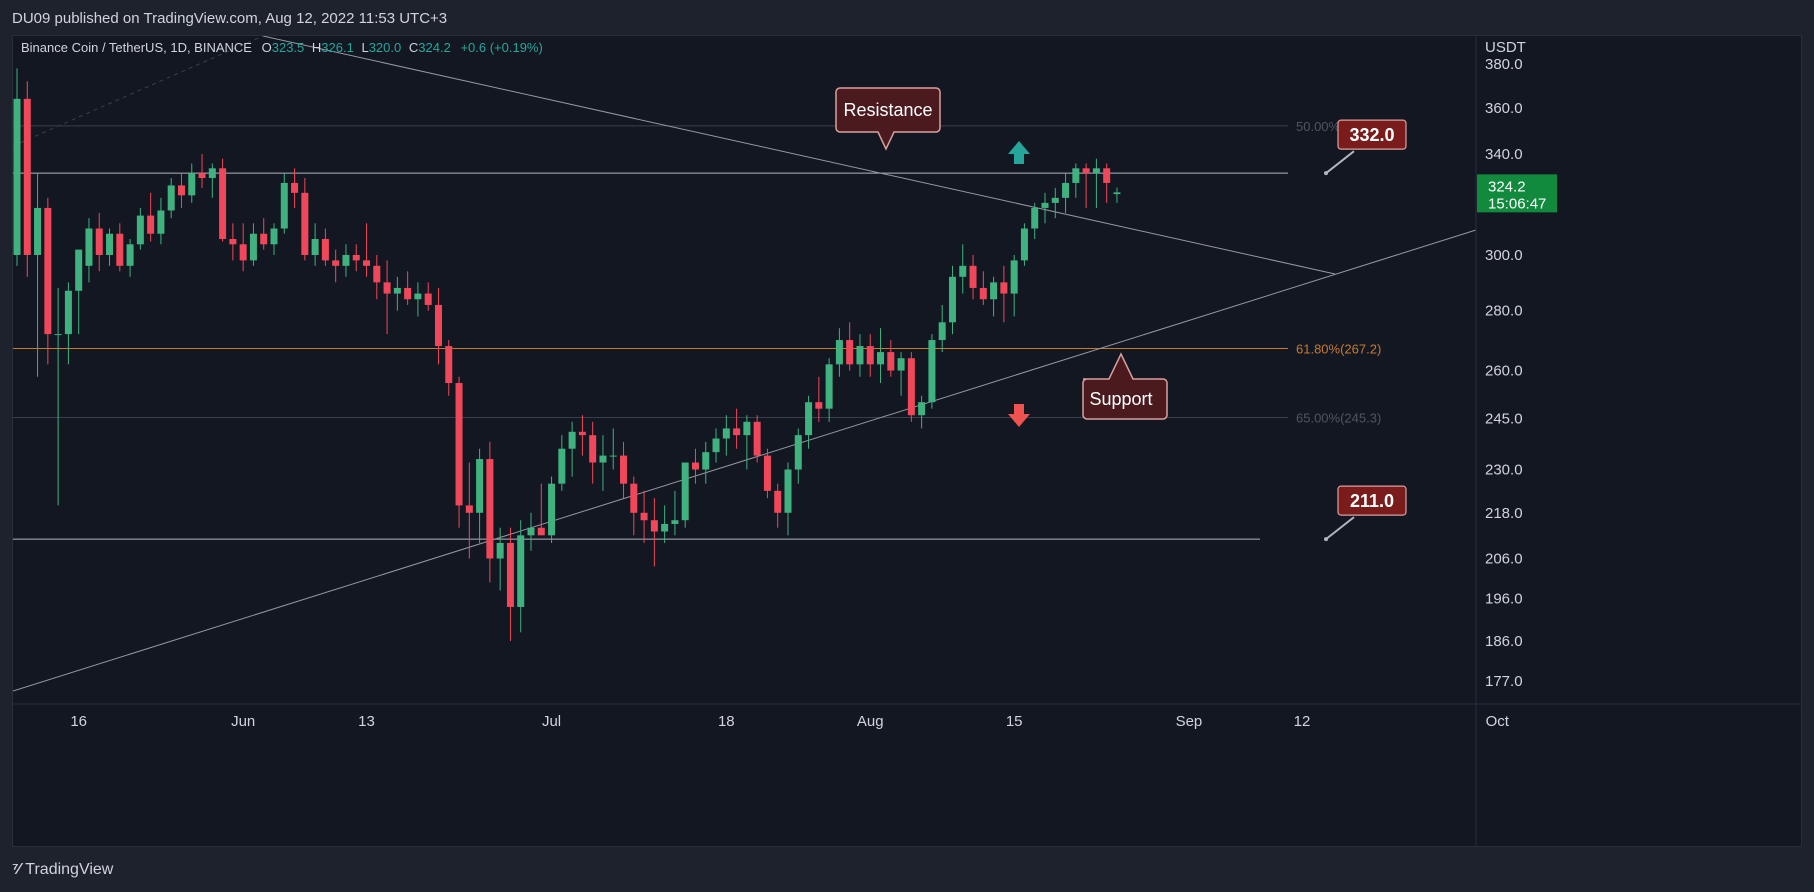 The height and width of the screenshot is (892, 1814). I want to click on tradingview-logo-icon: ⁷⁄, so click(16, 869).